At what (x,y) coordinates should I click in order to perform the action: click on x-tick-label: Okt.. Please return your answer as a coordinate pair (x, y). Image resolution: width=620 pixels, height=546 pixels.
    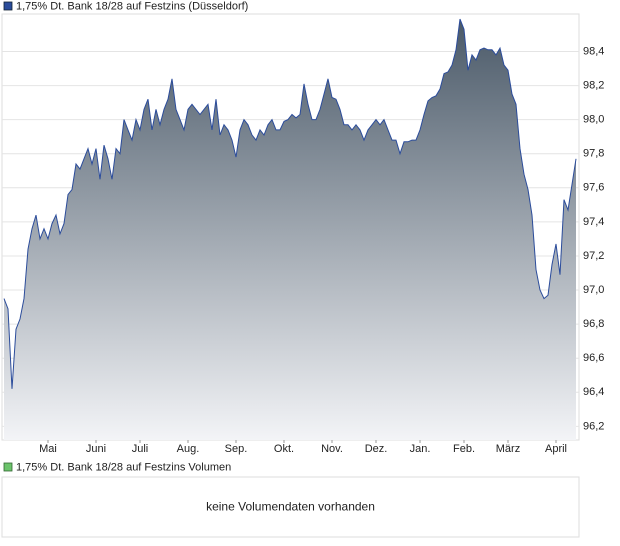
    Looking at the image, I should click on (284, 449).